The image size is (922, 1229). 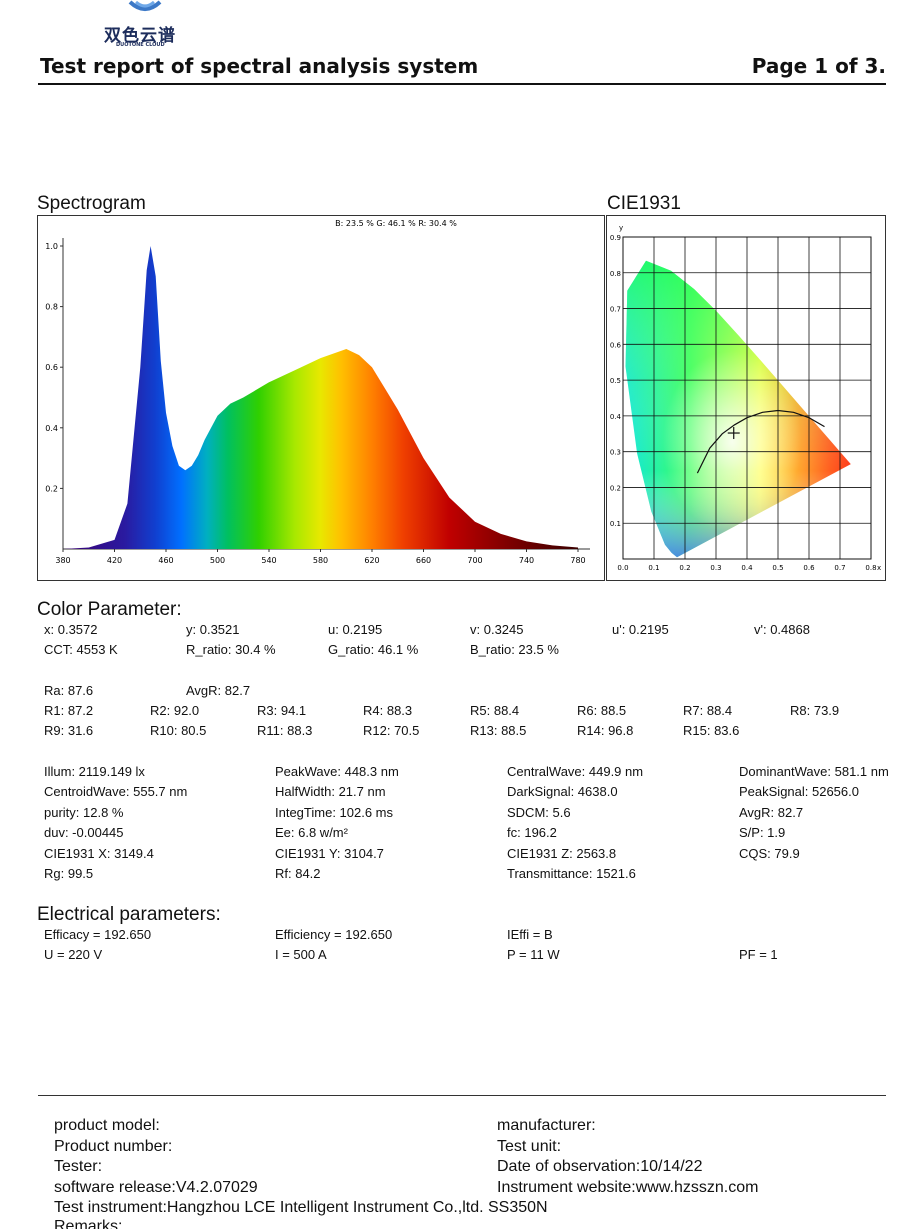 I want to click on spectrogram-x-tick-label: 740, so click(x=526, y=560).